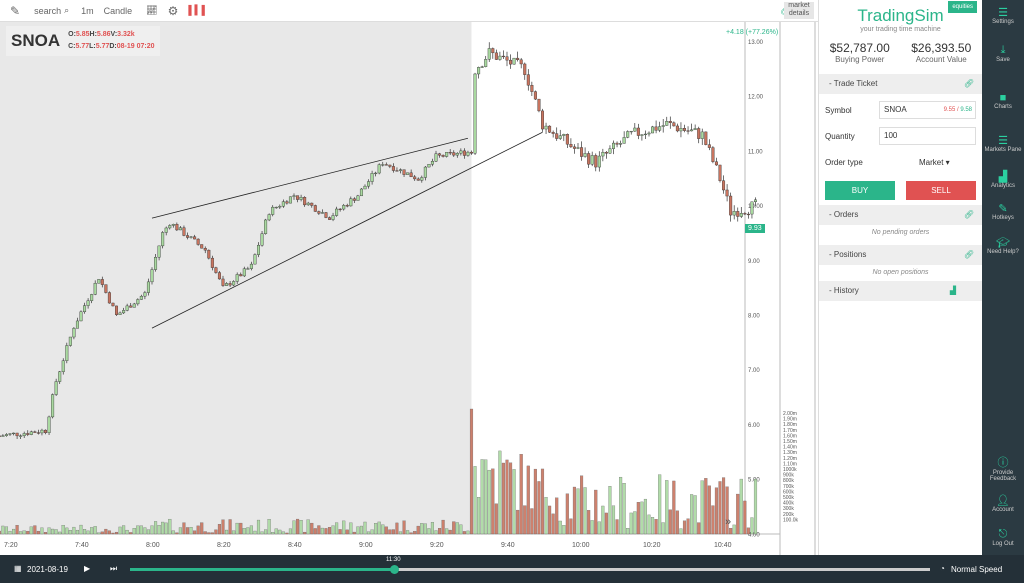 Image resolution: width=1024 pixels, height=583 pixels. I want to click on interval-select: 1m, so click(87, 10).